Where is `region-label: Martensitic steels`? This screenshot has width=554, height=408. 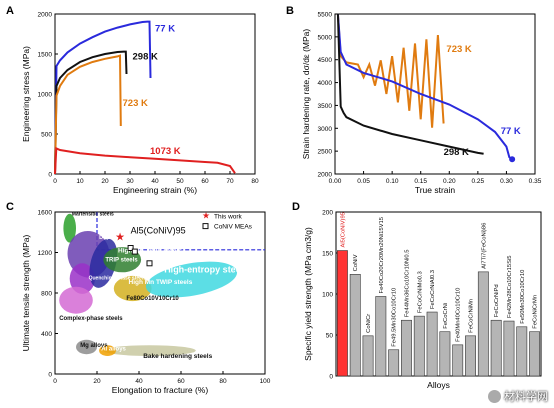
region-label: Martensitic steels is located at coordinates (93, 215).